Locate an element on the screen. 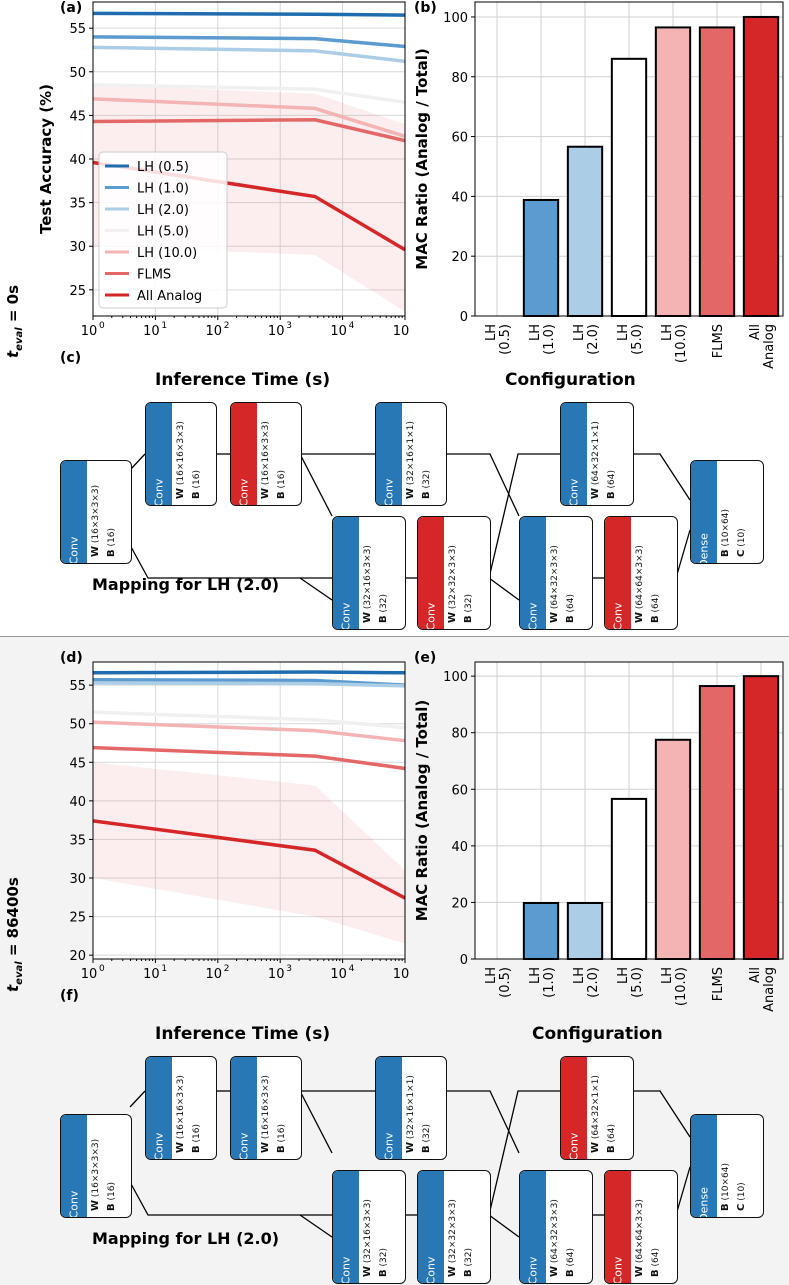  layer-params: W (64×64×3×3) B (64) is located at coordinates (654, 573).